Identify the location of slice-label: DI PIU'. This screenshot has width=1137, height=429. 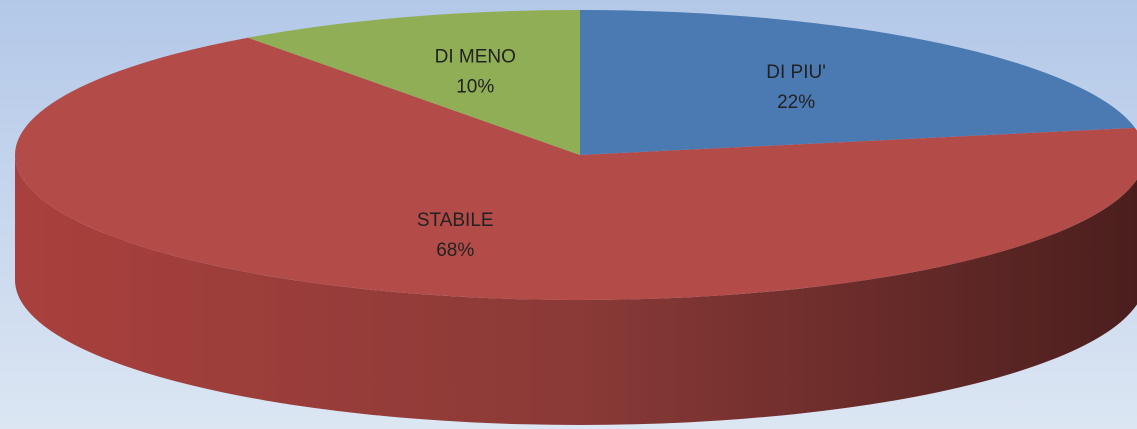
(796, 72).